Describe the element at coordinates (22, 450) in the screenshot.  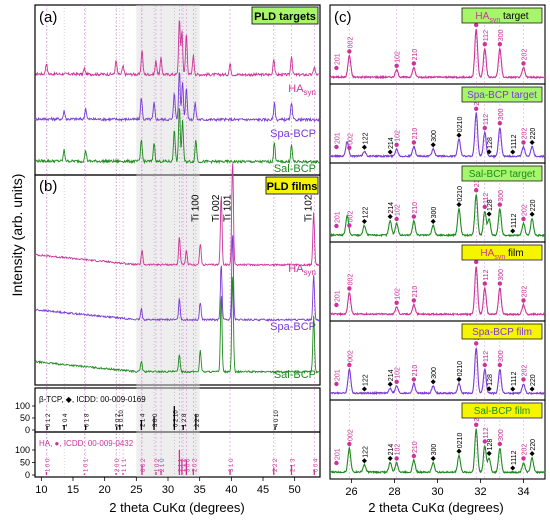
I see `ref-ytick-label-1-2: 100` at that location.